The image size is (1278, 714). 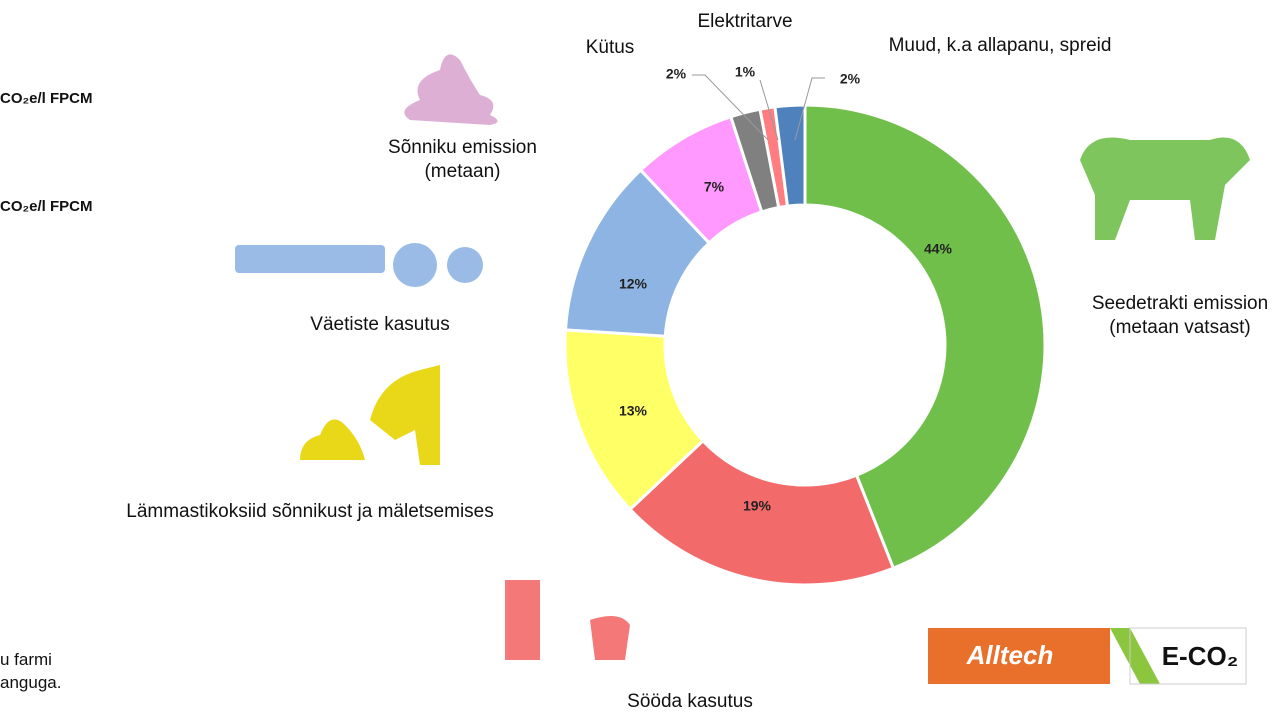 What do you see at coordinates (1180, 315) in the screenshot?
I see `category-label: Seedetrakti emission (metaan vatsast)` at bounding box center [1180, 315].